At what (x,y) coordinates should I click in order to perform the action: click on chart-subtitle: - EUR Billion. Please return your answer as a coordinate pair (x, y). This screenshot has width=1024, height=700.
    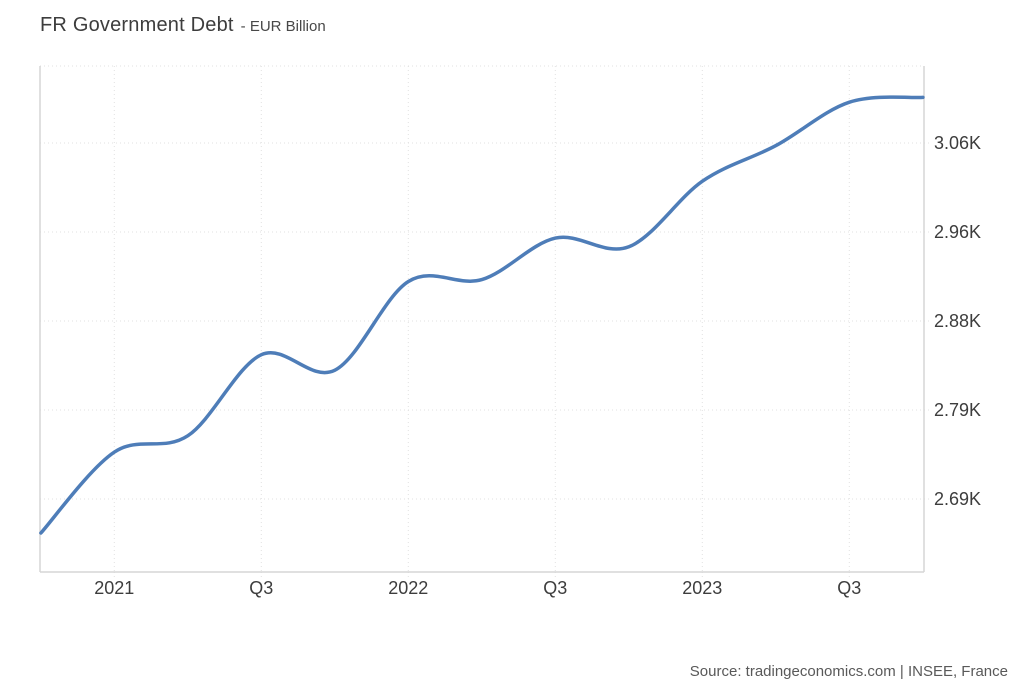
    Looking at the image, I should click on (283, 26).